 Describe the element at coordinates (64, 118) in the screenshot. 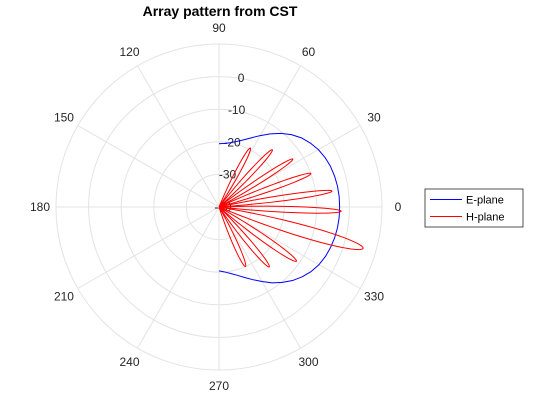

I see `angle-tick-label: 150` at that location.